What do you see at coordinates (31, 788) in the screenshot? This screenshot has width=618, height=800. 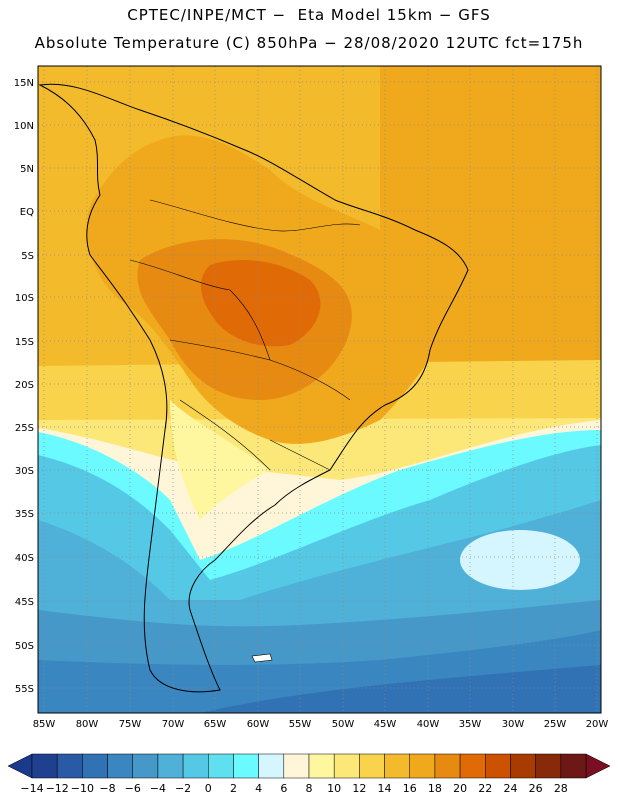 I see `colorbar-tick-label: −14` at bounding box center [31, 788].